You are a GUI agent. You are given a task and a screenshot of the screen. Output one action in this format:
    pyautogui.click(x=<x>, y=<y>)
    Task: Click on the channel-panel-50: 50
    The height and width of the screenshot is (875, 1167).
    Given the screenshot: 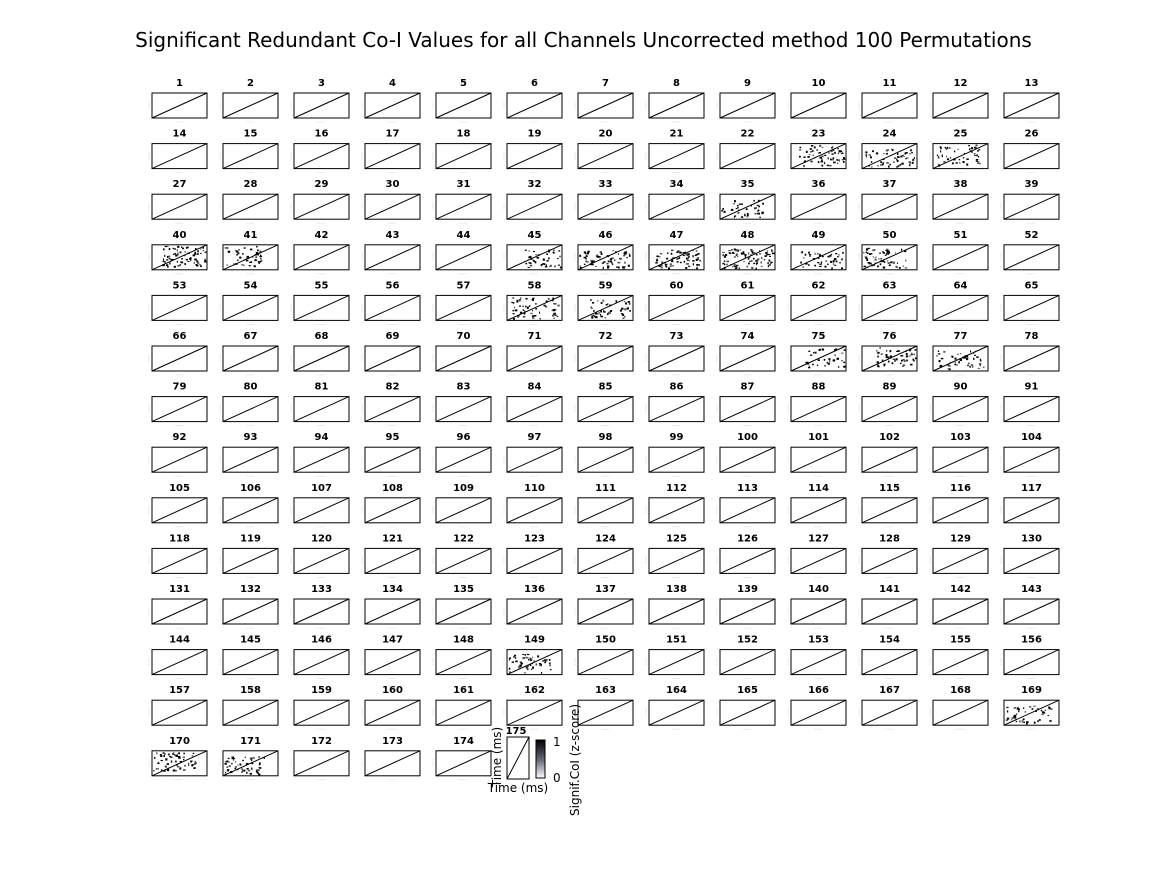 What is the action you would take?
    pyautogui.click(x=888, y=252)
    